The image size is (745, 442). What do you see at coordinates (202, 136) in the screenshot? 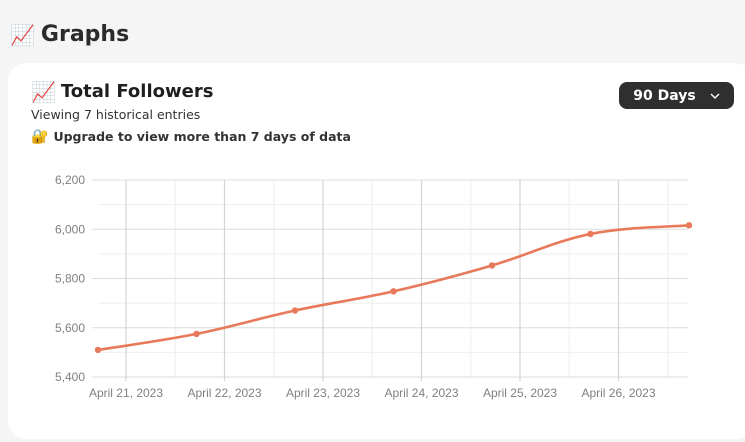
I see `upgrade-text: Upgrade to view more than 7 days of data` at bounding box center [202, 136].